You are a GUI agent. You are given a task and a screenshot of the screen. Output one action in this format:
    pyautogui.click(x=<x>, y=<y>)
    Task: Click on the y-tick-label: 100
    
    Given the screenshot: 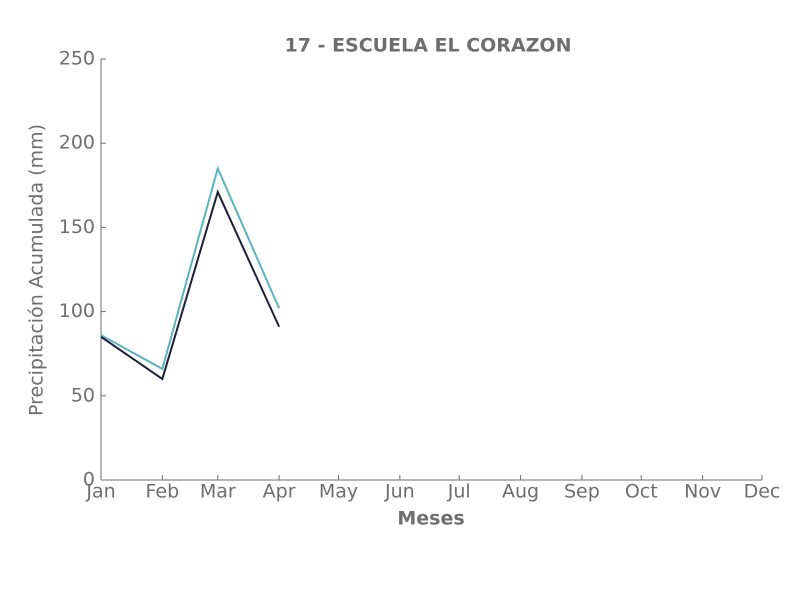 What is the action you would take?
    pyautogui.click(x=77, y=311)
    